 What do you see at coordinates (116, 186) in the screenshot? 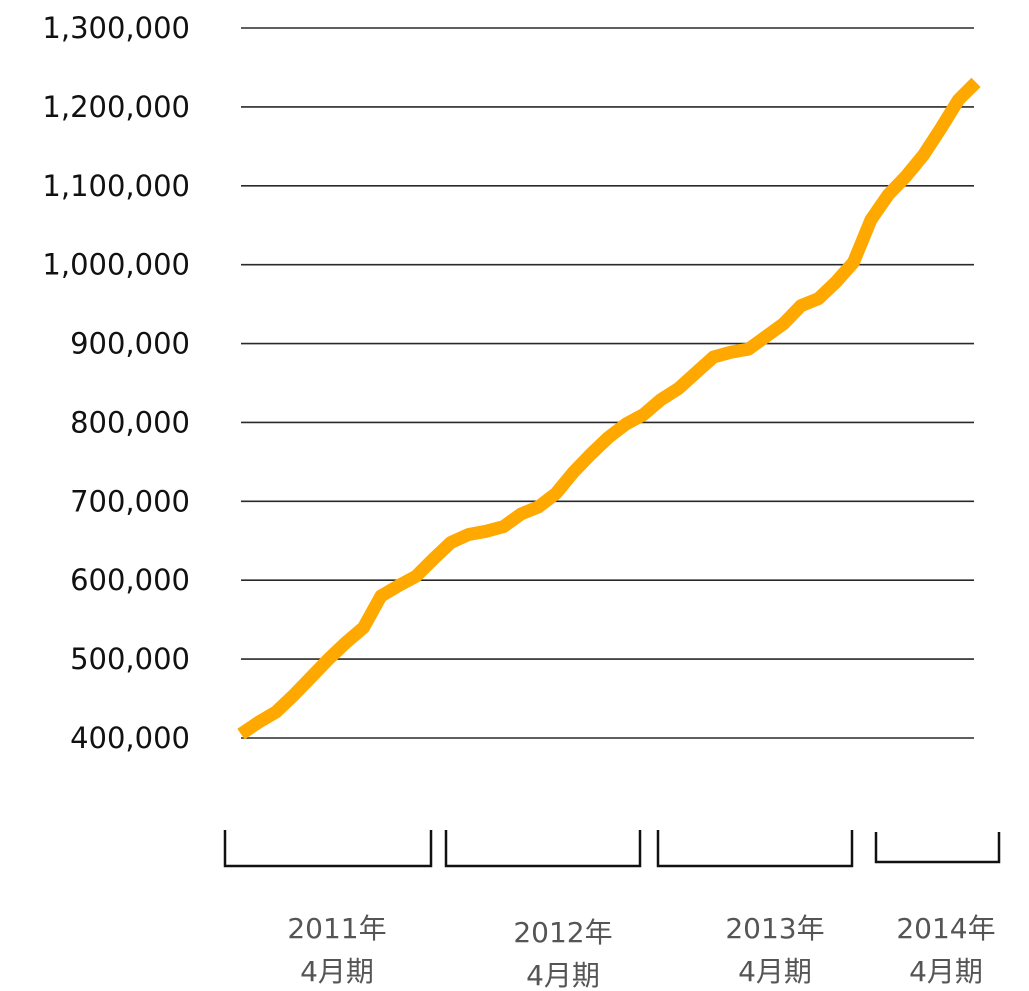
I see `y-tick-label: 1,100,000` at bounding box center [116, 186].